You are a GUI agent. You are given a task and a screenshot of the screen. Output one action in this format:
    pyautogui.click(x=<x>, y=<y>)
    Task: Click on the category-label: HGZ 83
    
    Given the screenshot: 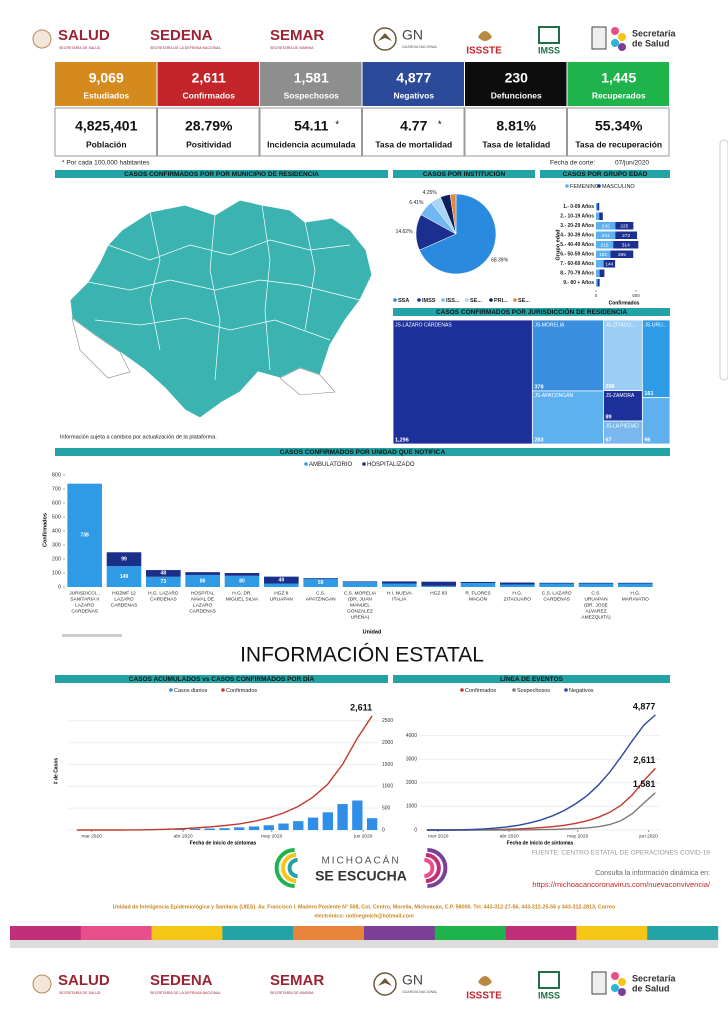 What is the action you would take?
    pyautogui.click(x=438, y=593)
    